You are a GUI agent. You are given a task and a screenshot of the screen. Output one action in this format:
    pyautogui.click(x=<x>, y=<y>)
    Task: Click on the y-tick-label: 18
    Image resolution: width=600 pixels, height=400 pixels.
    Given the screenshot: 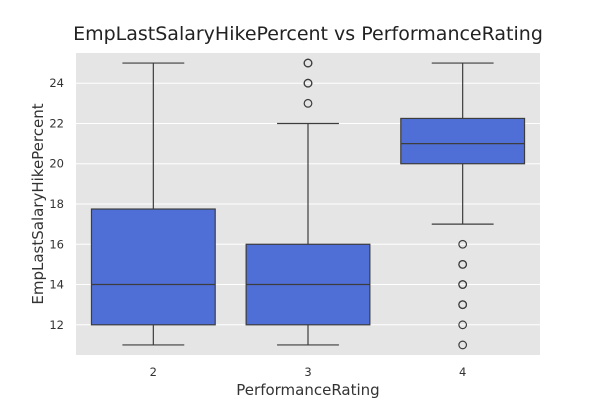 What is the action you would take?
    pyautogui.click(x=56, y=204)
    